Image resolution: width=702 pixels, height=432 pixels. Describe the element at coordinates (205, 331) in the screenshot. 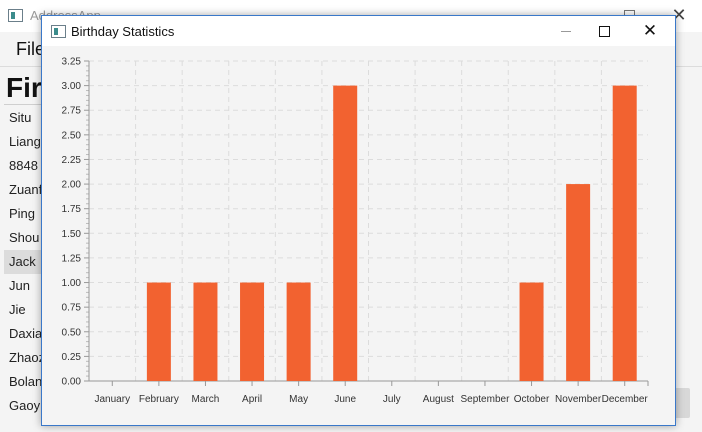

I see `bar-march` at that location.